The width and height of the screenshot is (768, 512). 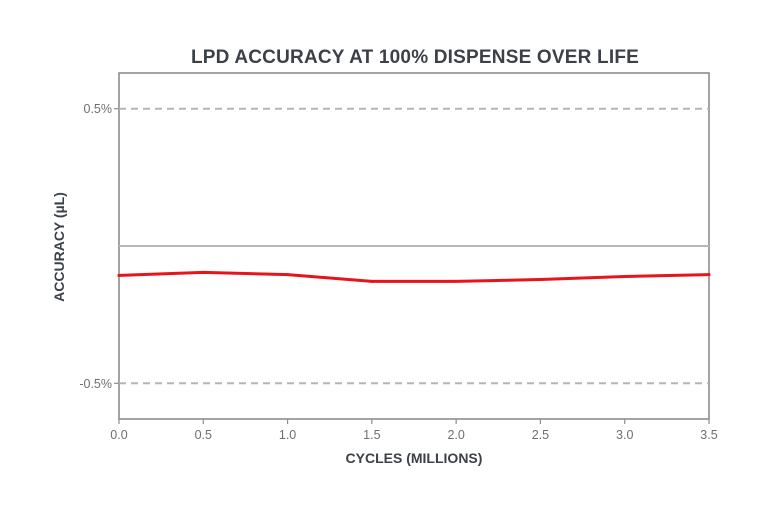 I want to click on x-tick-label: 2.0, so click(x=455, y=435).